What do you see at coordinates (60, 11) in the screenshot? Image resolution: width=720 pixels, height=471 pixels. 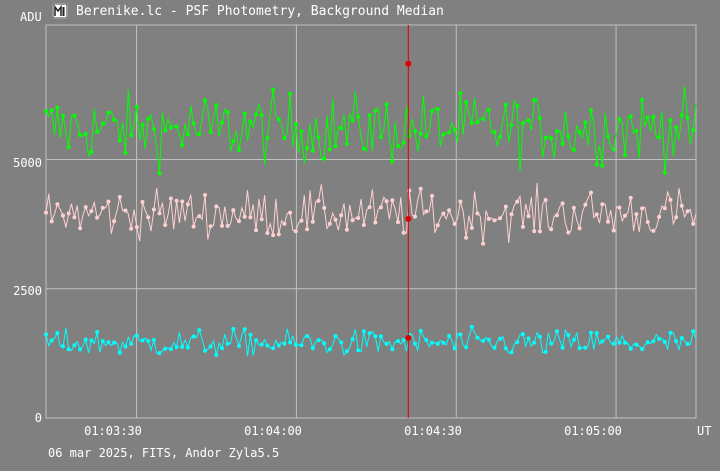 I see `app-icon` at bounding box center [60, 11].